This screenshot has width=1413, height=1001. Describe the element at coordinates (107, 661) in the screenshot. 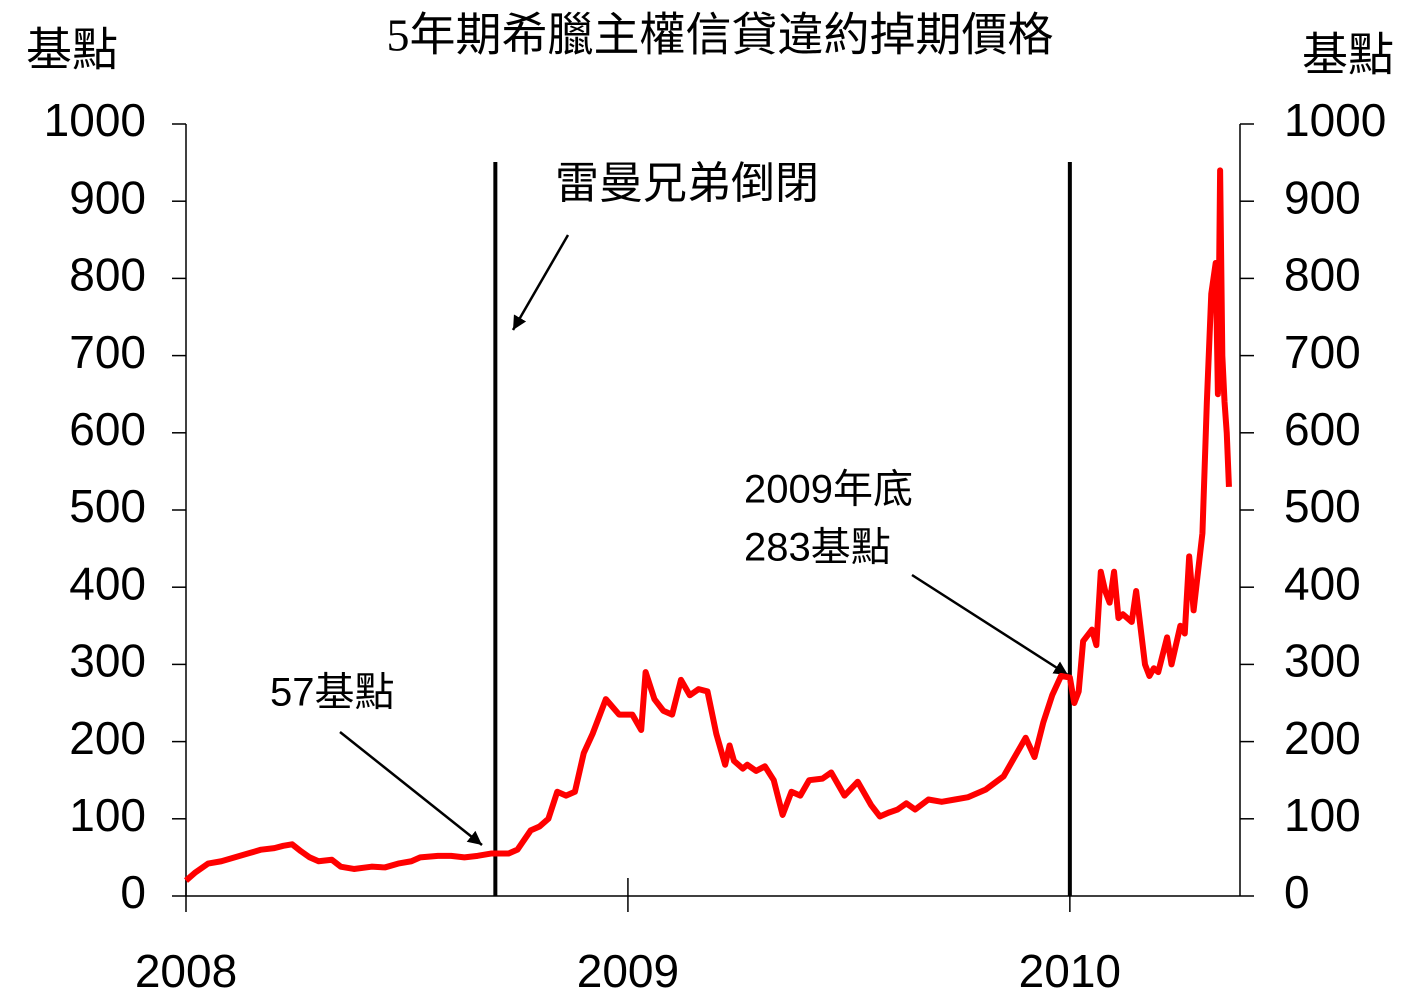

I see `y-tick-label: 300` at that location.